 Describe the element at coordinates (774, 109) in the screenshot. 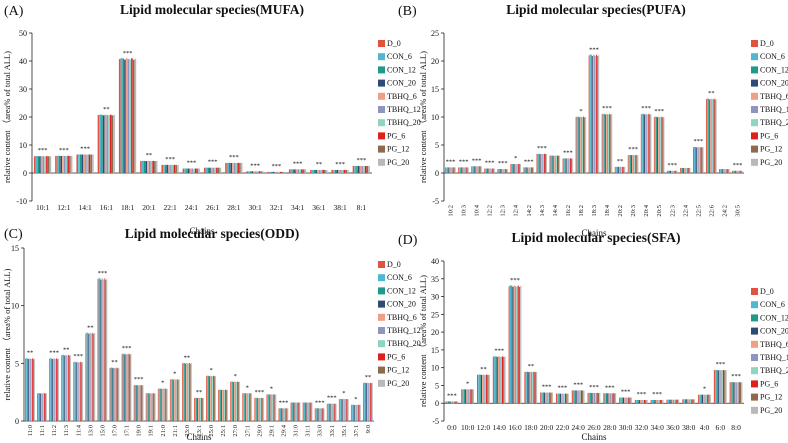

I see `legend-entry: TBHQ_12` at that location.